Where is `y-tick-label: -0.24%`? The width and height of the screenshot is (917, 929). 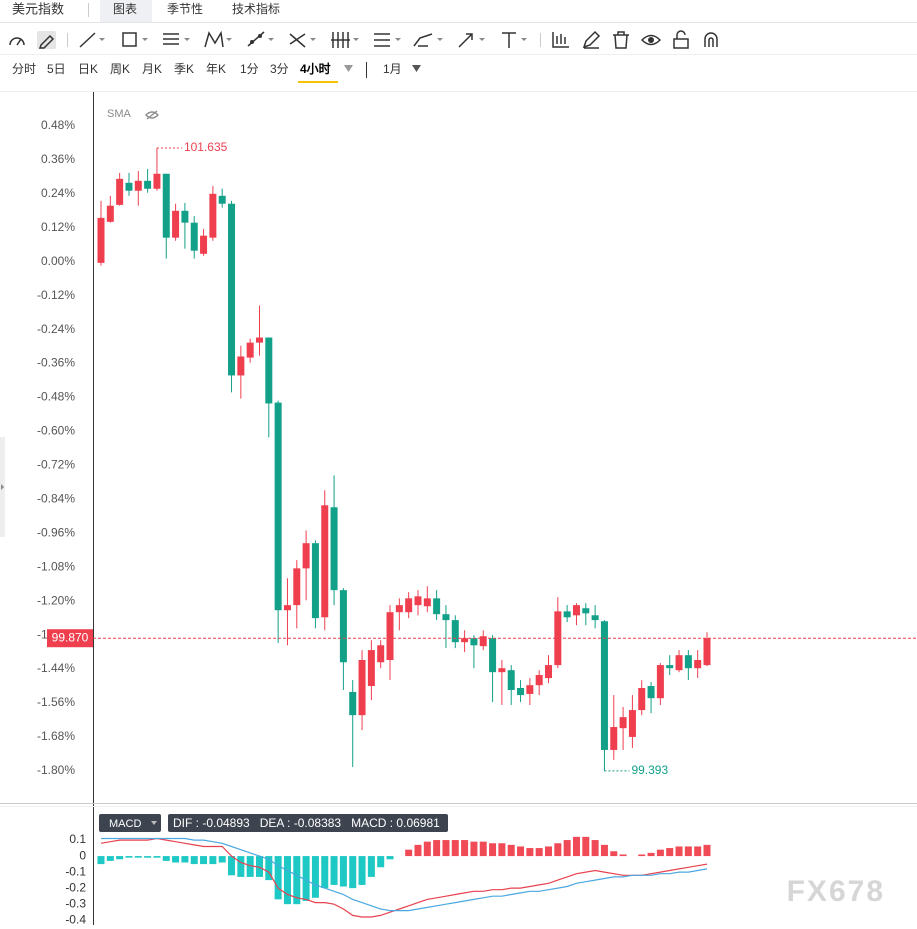 y-tick-label: -0.24% is located at coordinates (56, 329).